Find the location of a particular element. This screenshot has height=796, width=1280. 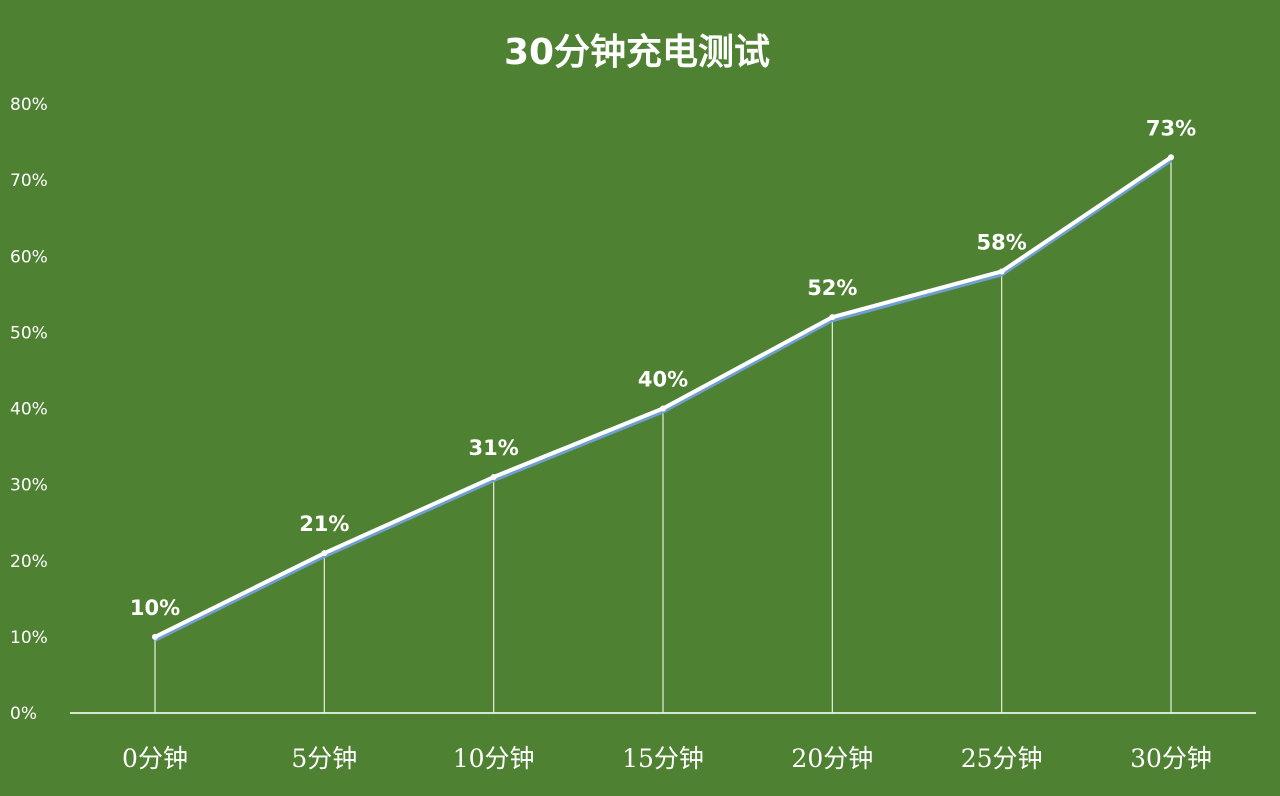

y-tick-label: 70% is located at coordinates (29, 181).